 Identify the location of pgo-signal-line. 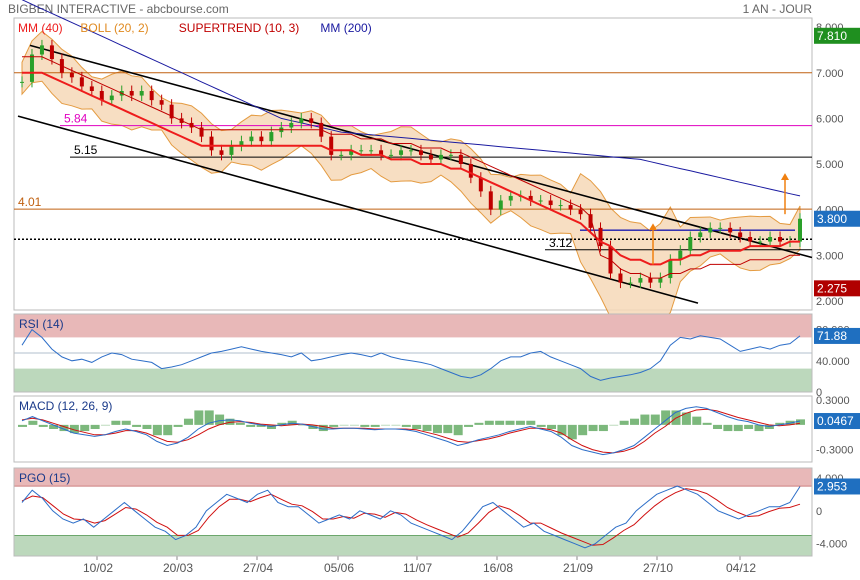
(411, 517).